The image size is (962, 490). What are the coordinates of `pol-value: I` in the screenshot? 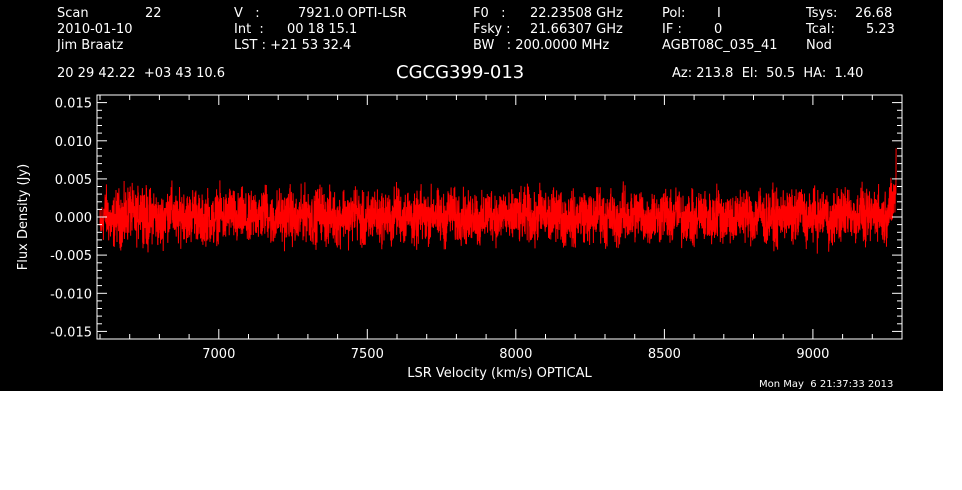 It's located at (719, 13).